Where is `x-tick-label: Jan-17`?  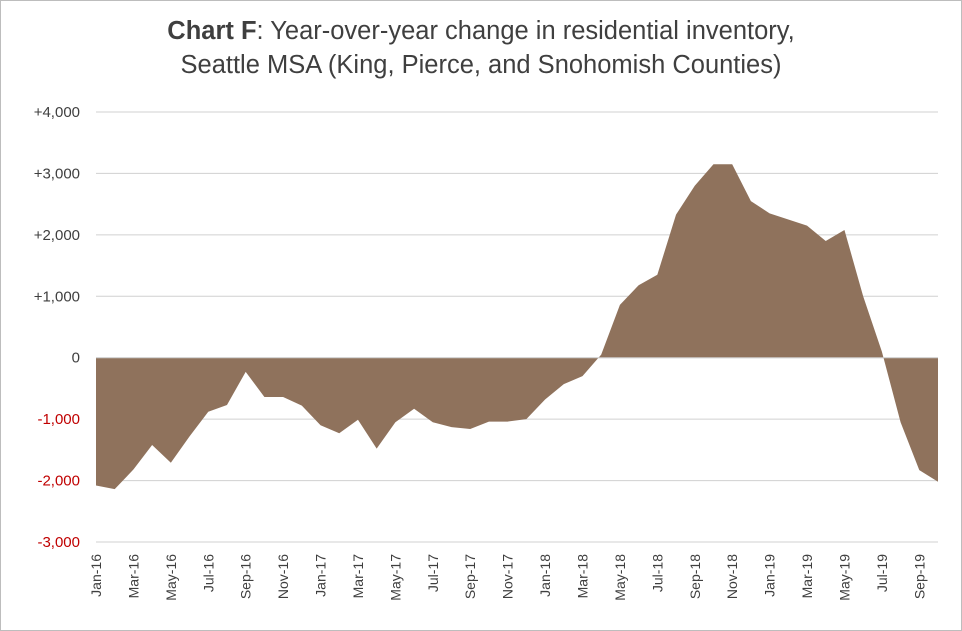
x-tick-label: Jan-17 is located at coordinates (321, 575).